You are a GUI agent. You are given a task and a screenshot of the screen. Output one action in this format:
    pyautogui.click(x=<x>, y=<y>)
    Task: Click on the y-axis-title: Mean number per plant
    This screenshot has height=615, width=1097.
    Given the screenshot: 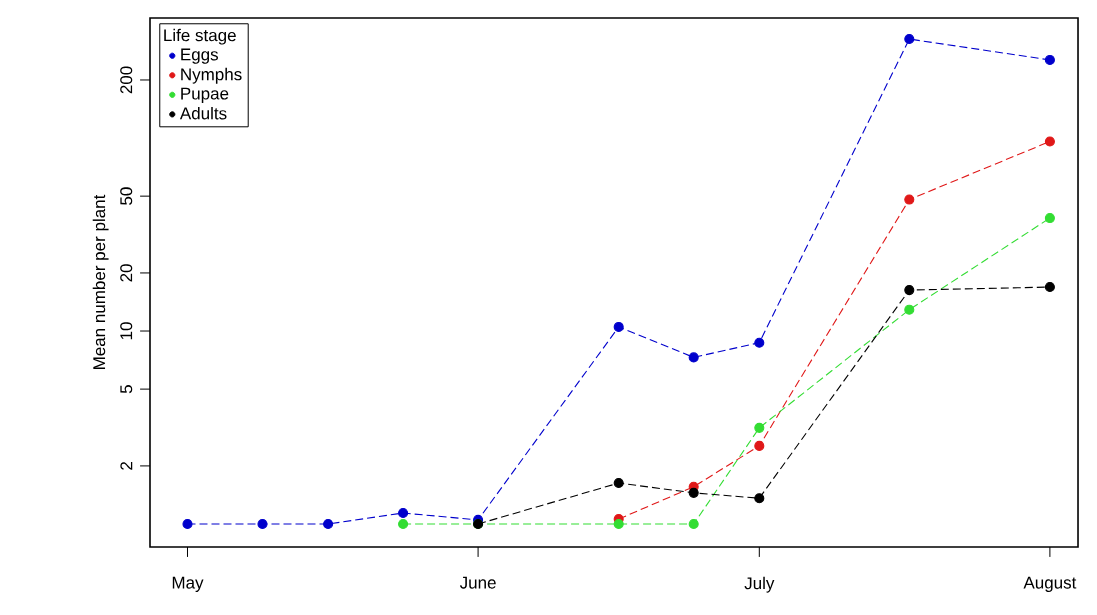 What is the action you would take?
    pyautogui.click(x=100, y=281)
    